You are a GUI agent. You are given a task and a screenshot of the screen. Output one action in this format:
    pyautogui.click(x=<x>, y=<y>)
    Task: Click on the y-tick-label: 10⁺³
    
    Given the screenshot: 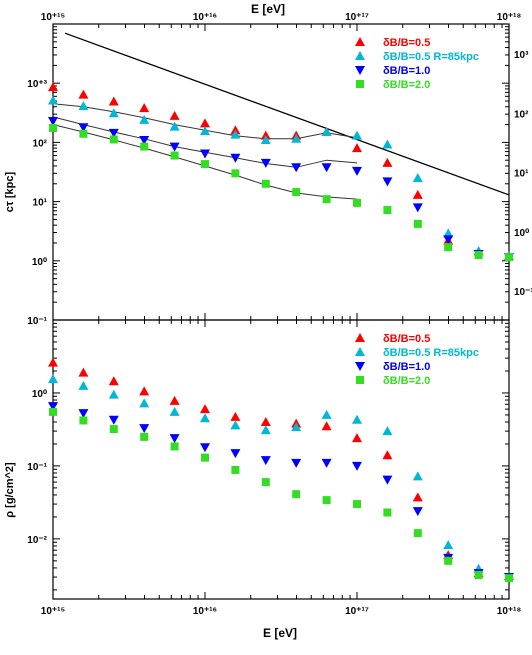 What is the action you would take?
    pyautogui.click(x=37, y=84)
    